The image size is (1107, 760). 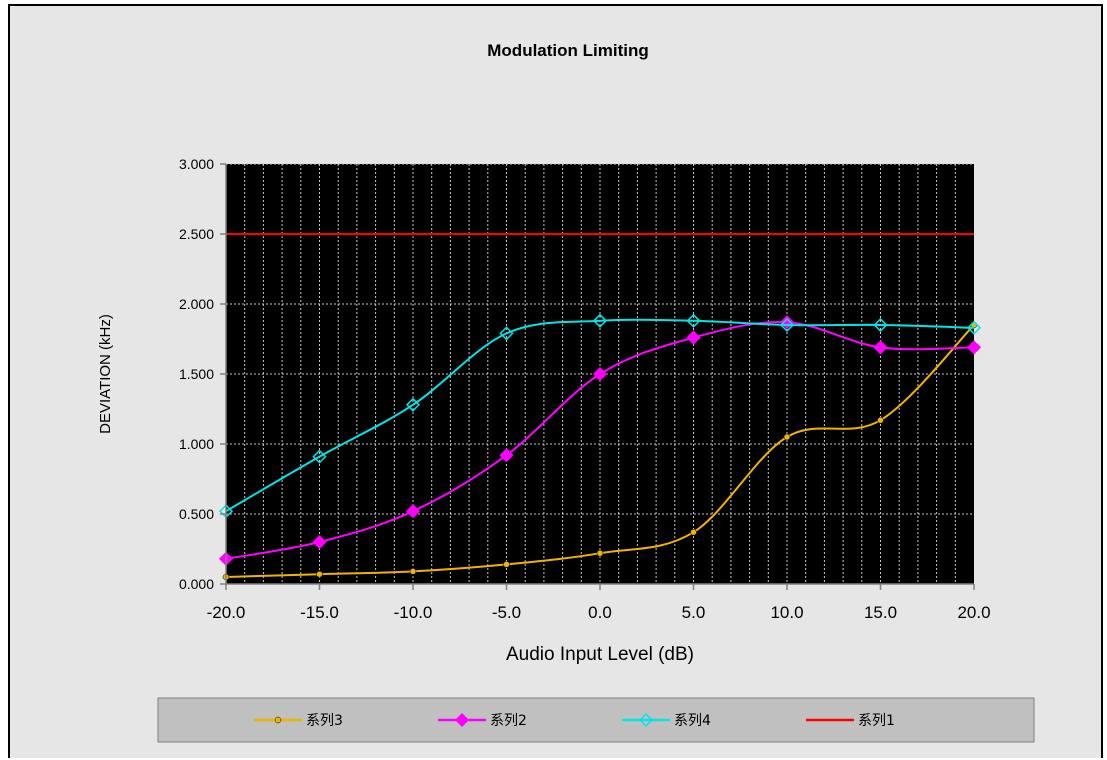 I want to click on y-tick-label: 2.500, so click(x=196, y=234).